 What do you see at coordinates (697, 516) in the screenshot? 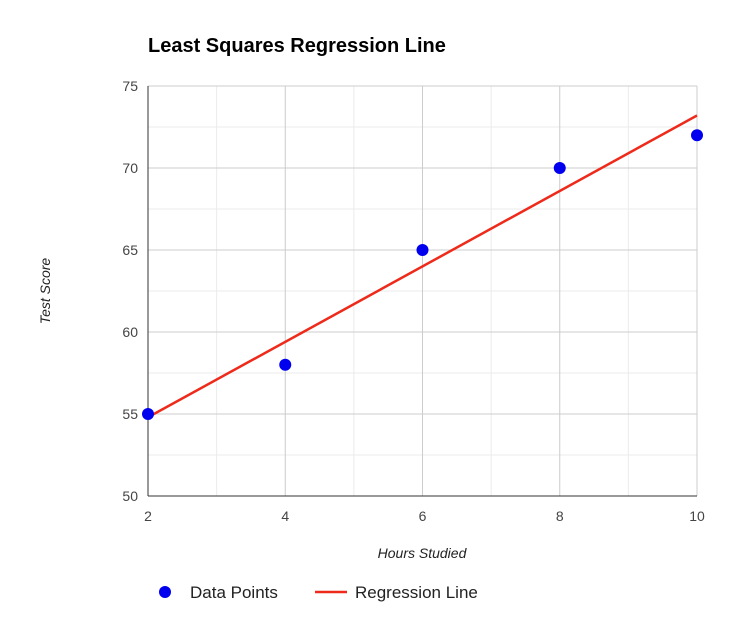
I see `x-tick-label: 10` at bounding box center [697, 516].